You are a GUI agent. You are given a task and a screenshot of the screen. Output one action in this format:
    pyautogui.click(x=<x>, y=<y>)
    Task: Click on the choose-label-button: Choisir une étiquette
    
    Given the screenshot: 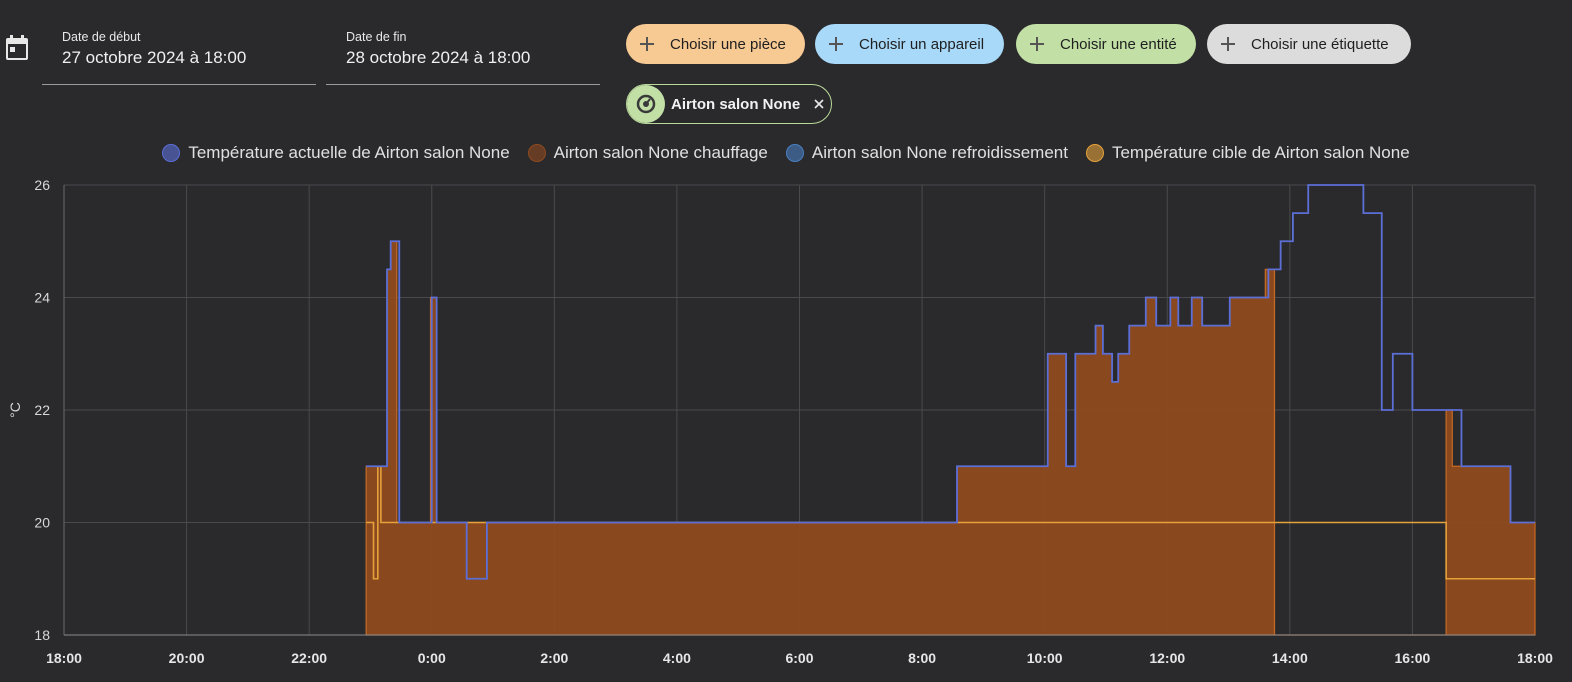 What is the action you would take?
    pyautogui.click(x=1309, y=44)
    